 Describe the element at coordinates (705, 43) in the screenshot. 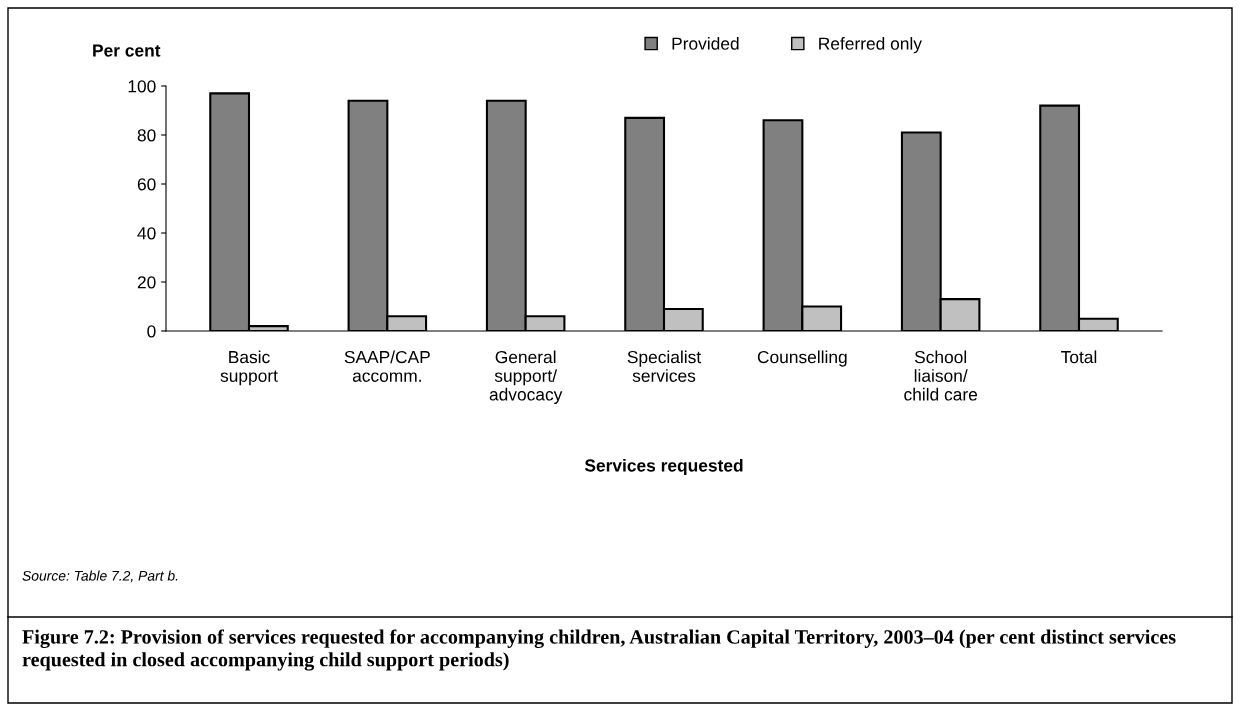

I see `legend-label: Provided` at that location.